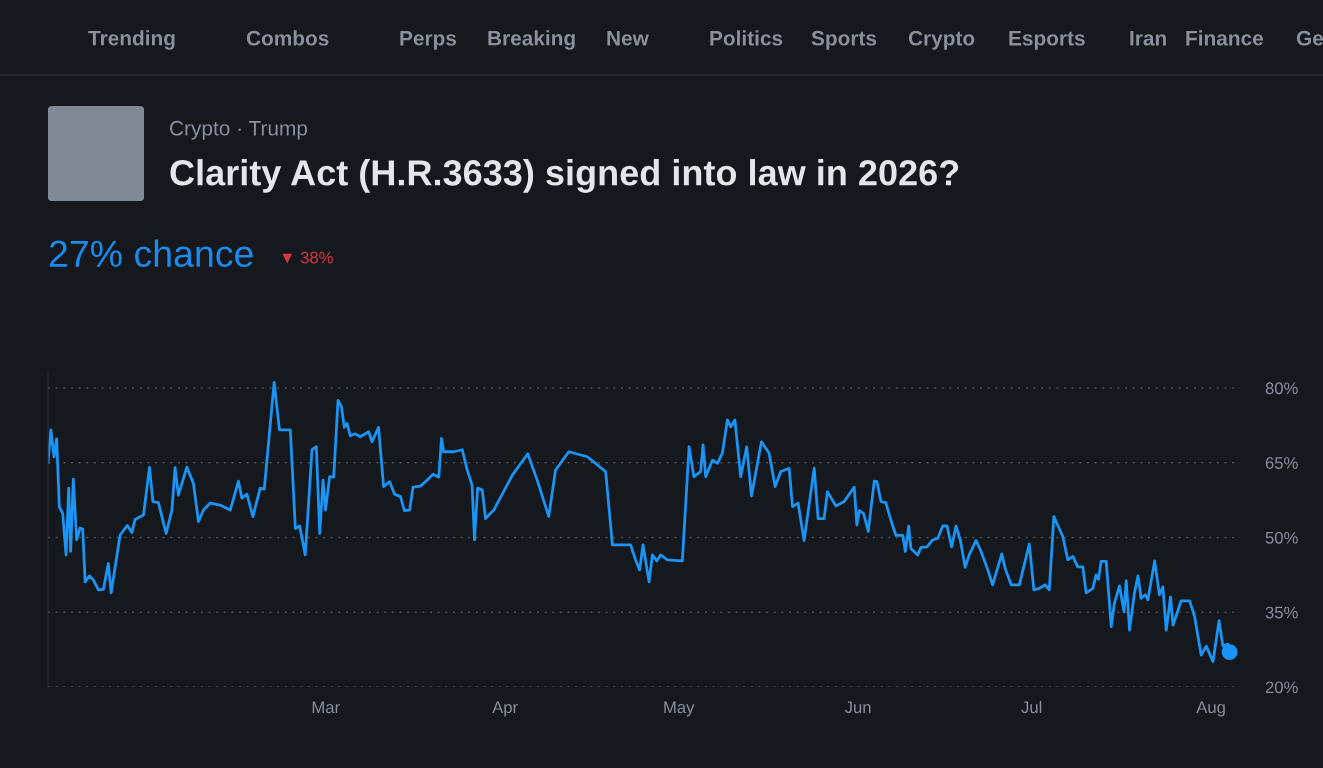  I want to click on text: Iran, so click(1148, 38).